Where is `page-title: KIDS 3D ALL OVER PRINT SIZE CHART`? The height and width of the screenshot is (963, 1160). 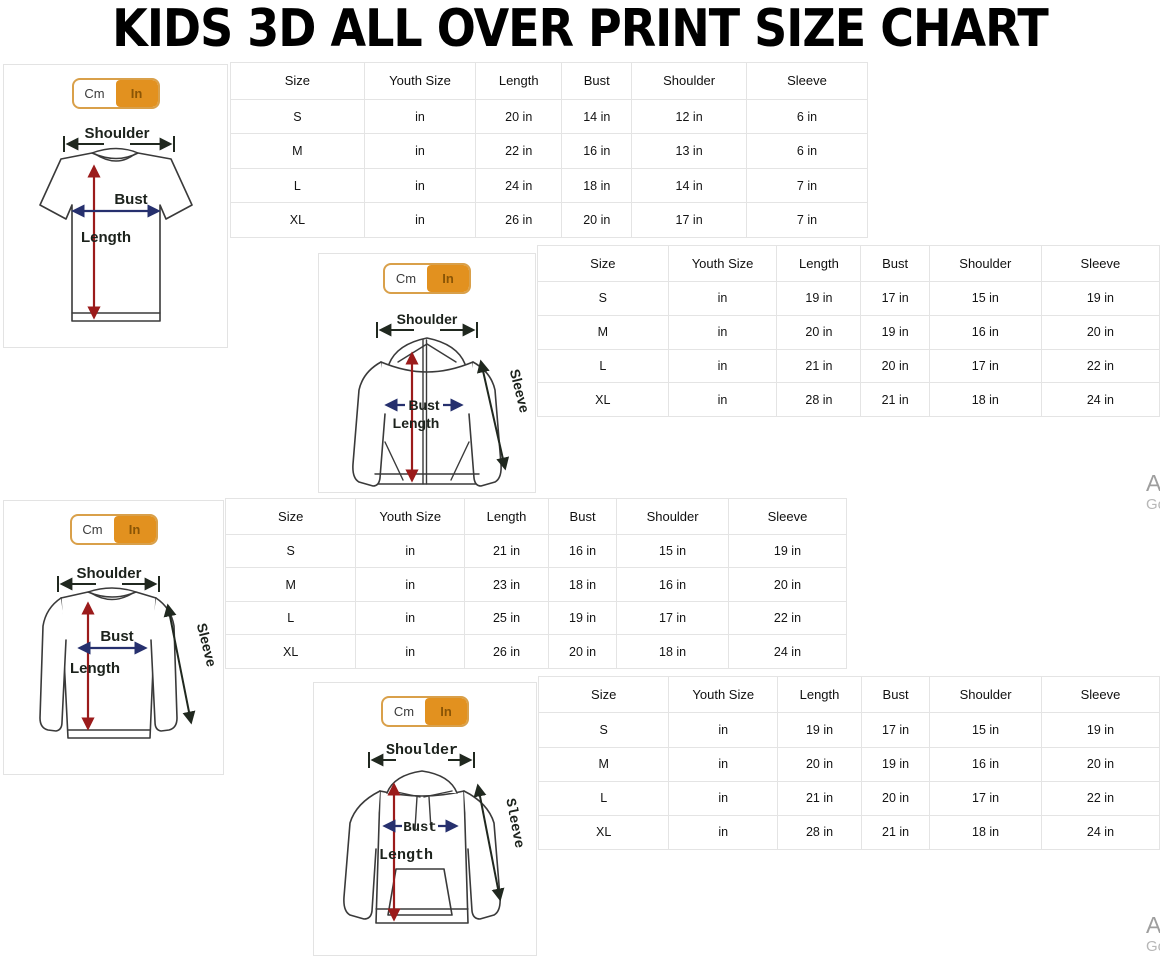 page-title: KIDS 3D ALL OVER PRINT SIZE CHART is located at coordinates (580, 29).